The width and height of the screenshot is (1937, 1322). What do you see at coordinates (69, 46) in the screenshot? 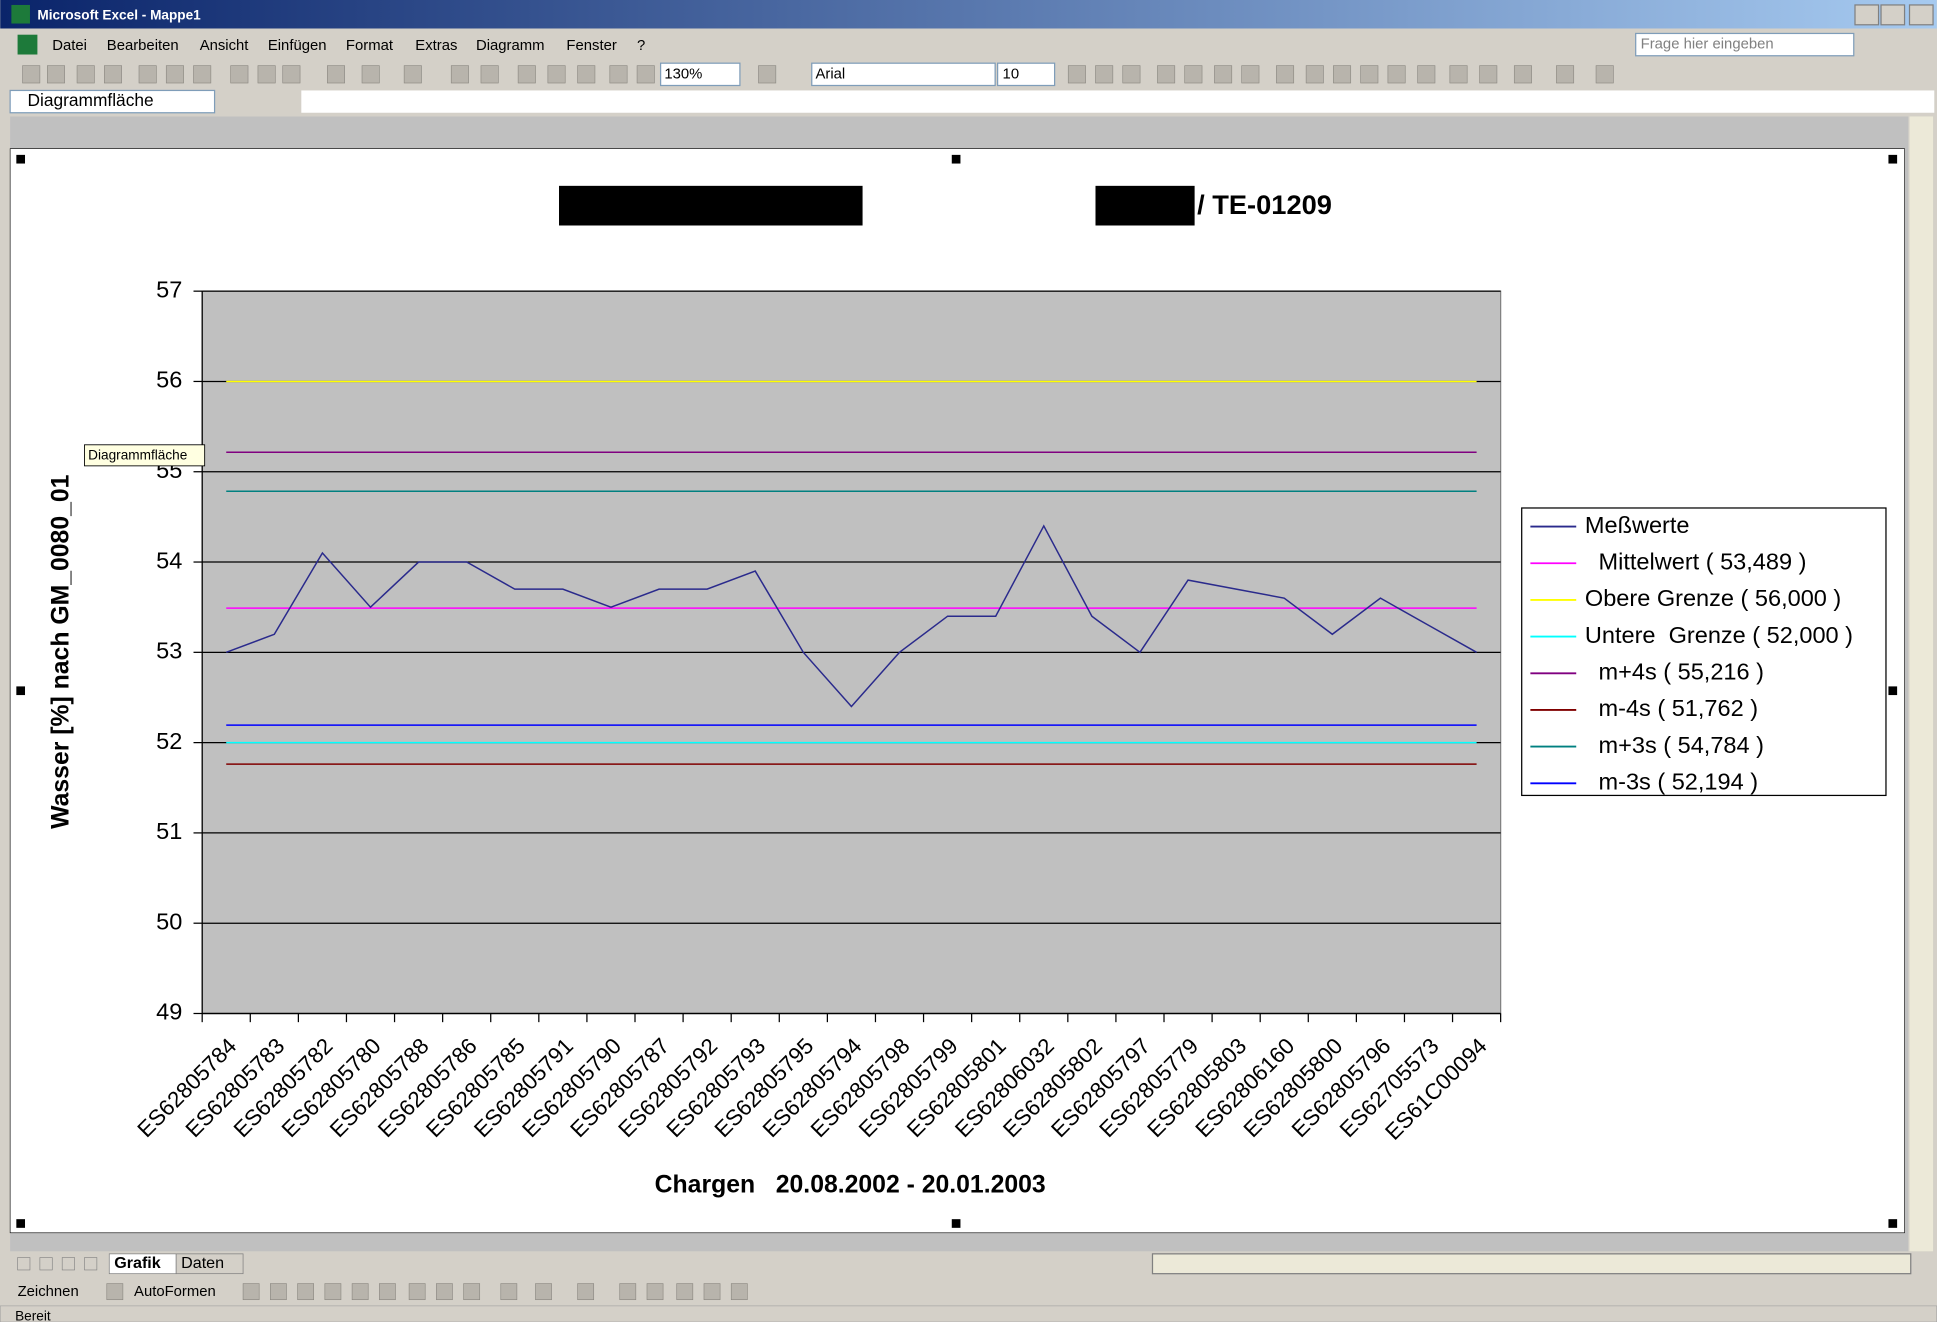
I see `menu-item: Datei` at bounding box center [69, 46].